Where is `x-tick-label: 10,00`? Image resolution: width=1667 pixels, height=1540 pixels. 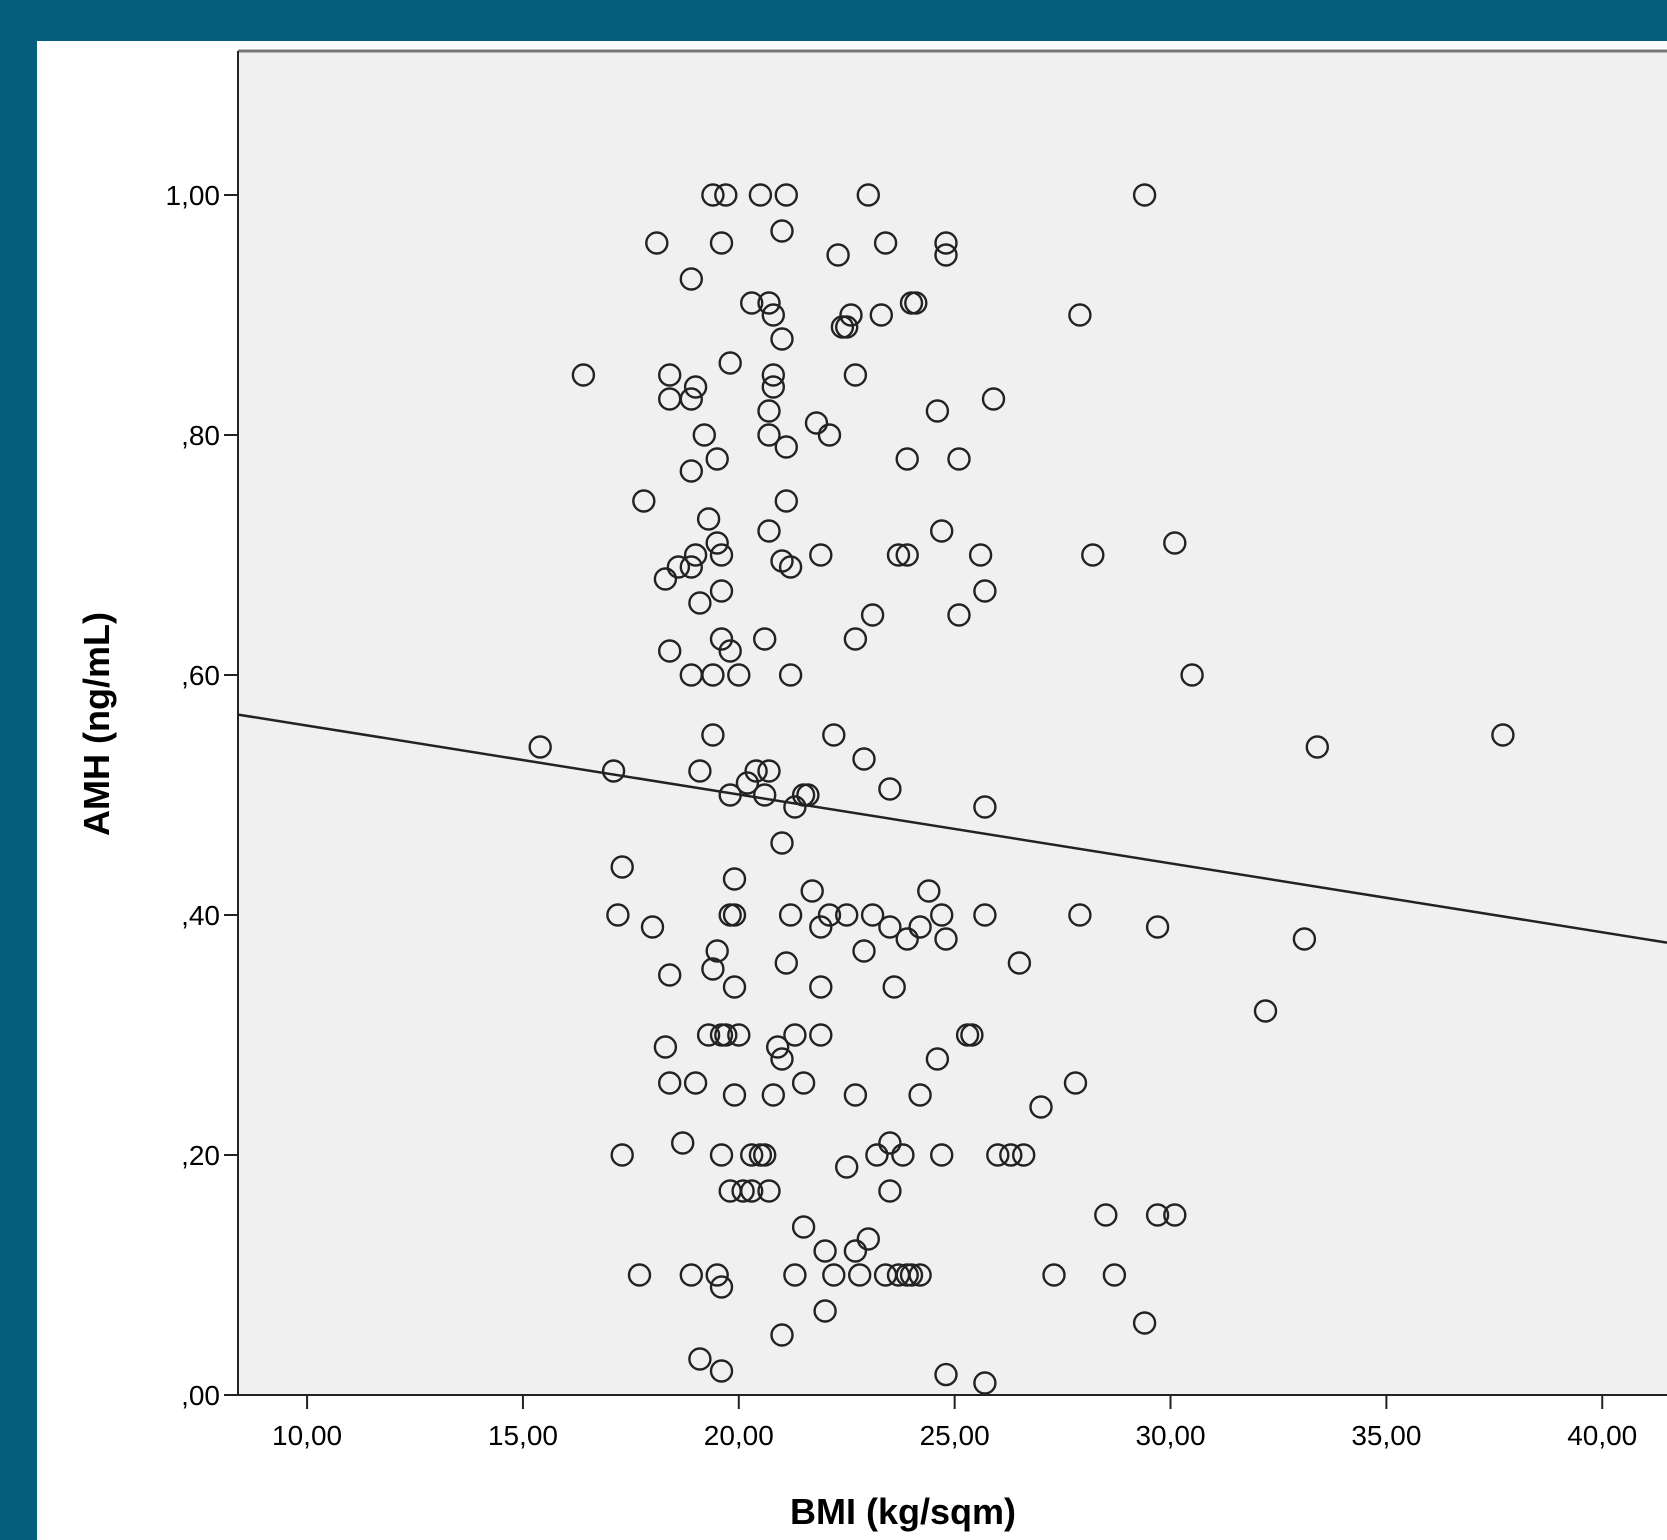 x-tick-label: 10,00 is located at coordinates (307, 1435).